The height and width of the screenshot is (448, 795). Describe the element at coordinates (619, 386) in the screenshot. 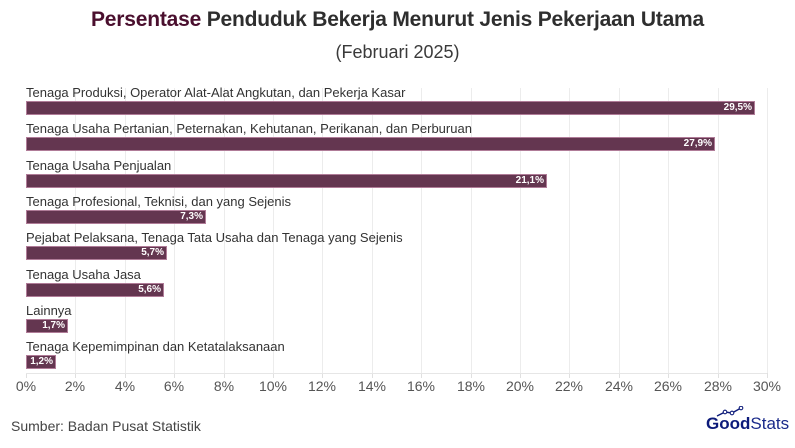

I see `x-axis-tick-label: 24%` at that location.